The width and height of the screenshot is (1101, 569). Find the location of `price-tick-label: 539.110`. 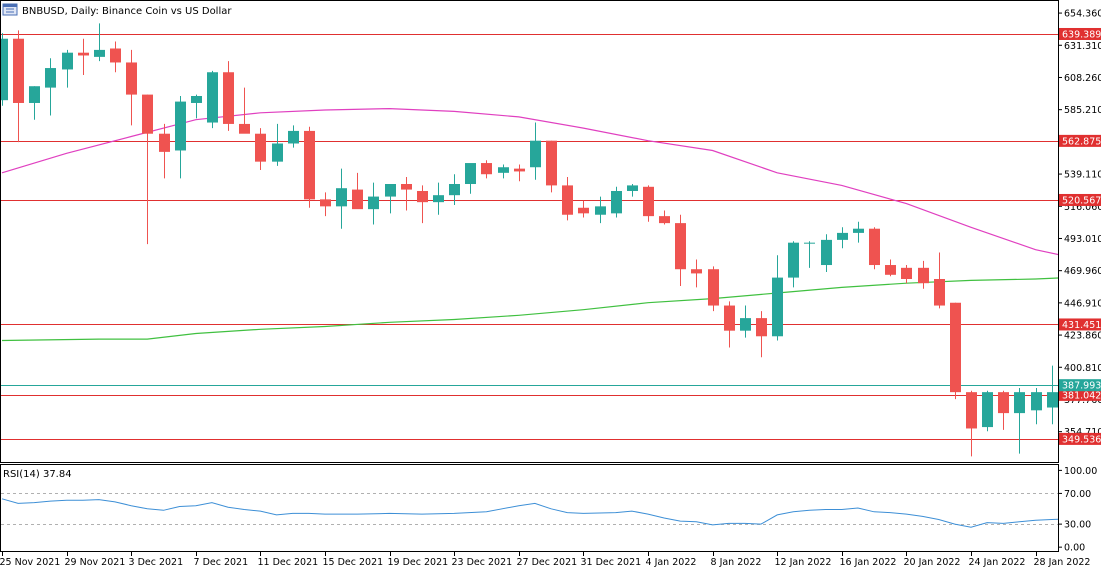

price-tick-label: 539.110 is located at coordinates (1082, 175).